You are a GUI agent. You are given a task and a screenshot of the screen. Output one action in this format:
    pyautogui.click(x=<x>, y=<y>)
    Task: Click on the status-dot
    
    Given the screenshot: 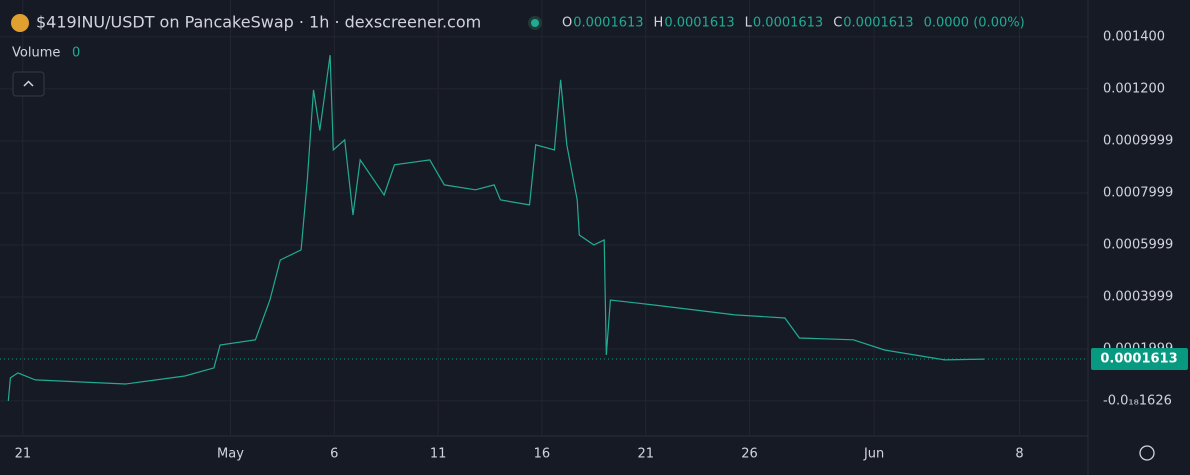 What is the action you would take?
    pyautogui.click(x=535, y=23)
    